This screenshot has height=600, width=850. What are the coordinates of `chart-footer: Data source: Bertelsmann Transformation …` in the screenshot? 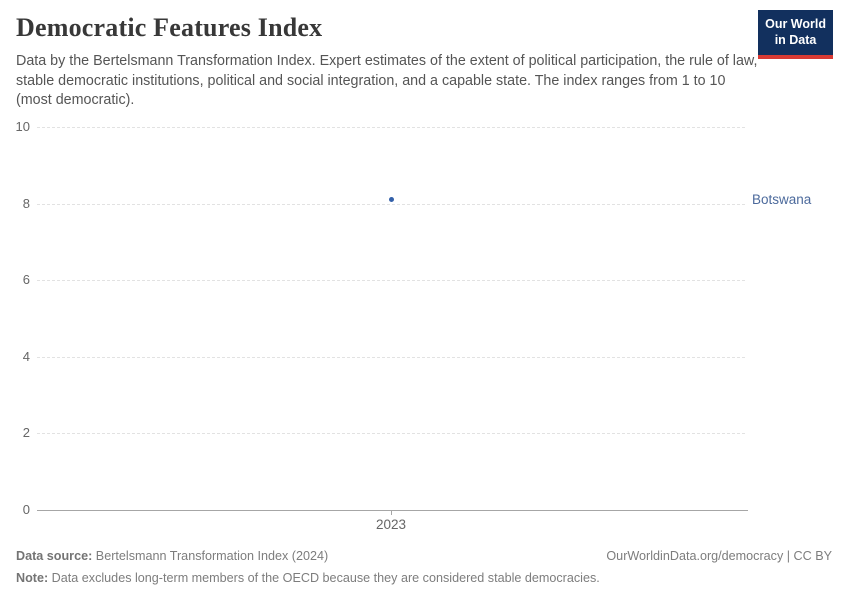 It's located at (424, 567).